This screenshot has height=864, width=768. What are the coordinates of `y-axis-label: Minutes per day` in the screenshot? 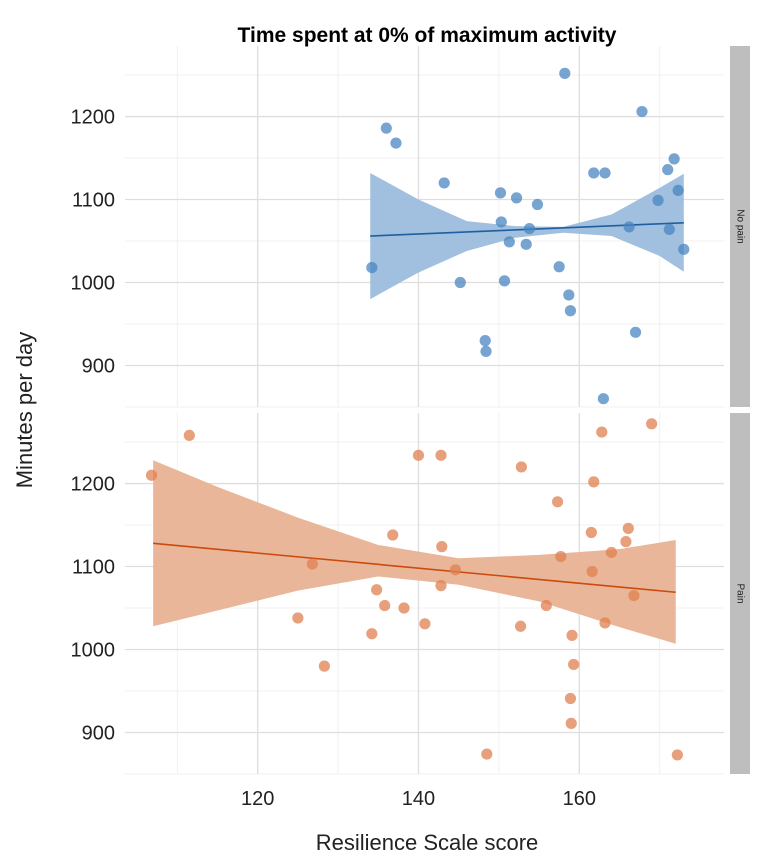 It's located at (24, 410).